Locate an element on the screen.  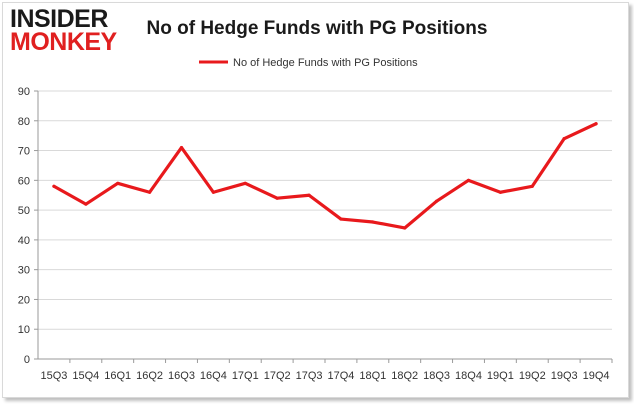
x-tick-label: 17Q4 is located at coordinates (340, 376).